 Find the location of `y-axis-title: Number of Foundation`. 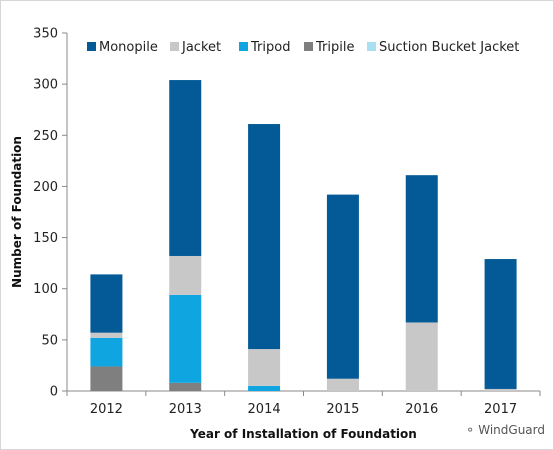

y-axis-title: Number of Foundation is located at coordinates (17, 212).